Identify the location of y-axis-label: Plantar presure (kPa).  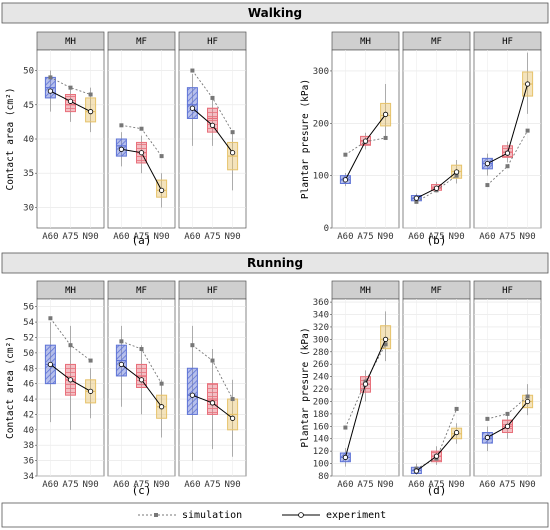
(305, 139).